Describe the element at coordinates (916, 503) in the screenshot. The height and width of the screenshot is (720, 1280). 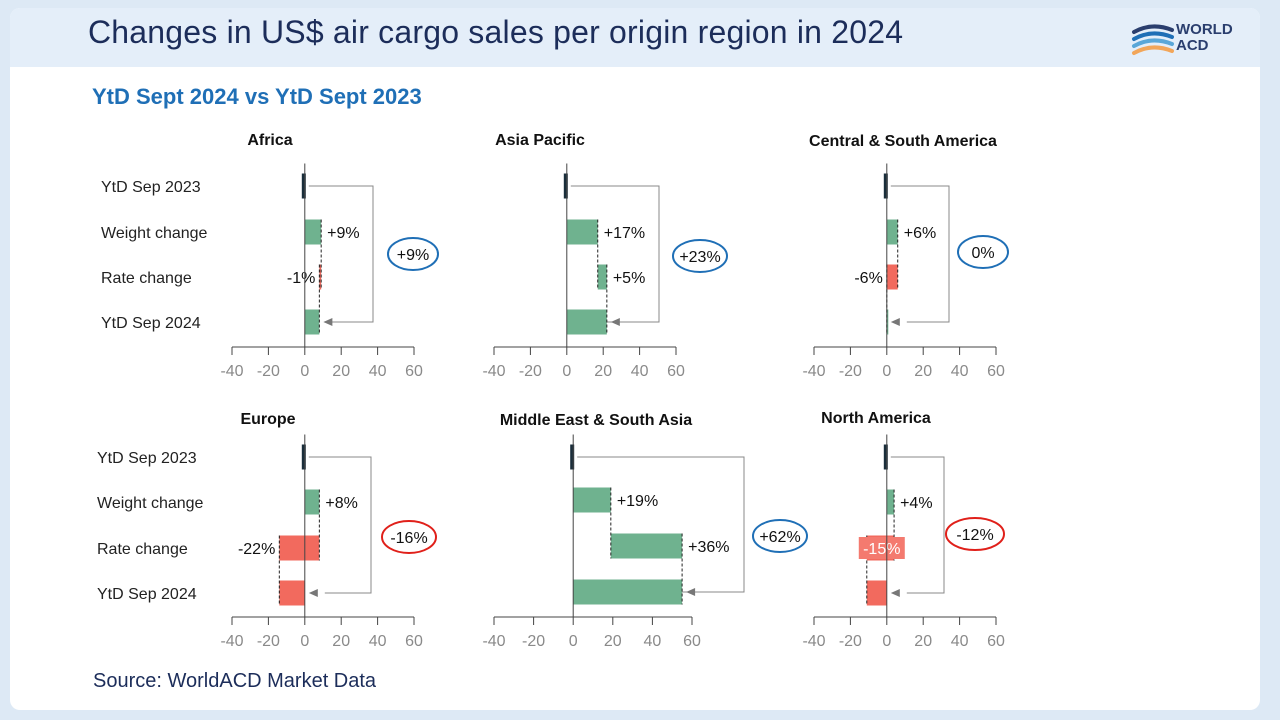
I see `data-label-weight: +4%` at that location.